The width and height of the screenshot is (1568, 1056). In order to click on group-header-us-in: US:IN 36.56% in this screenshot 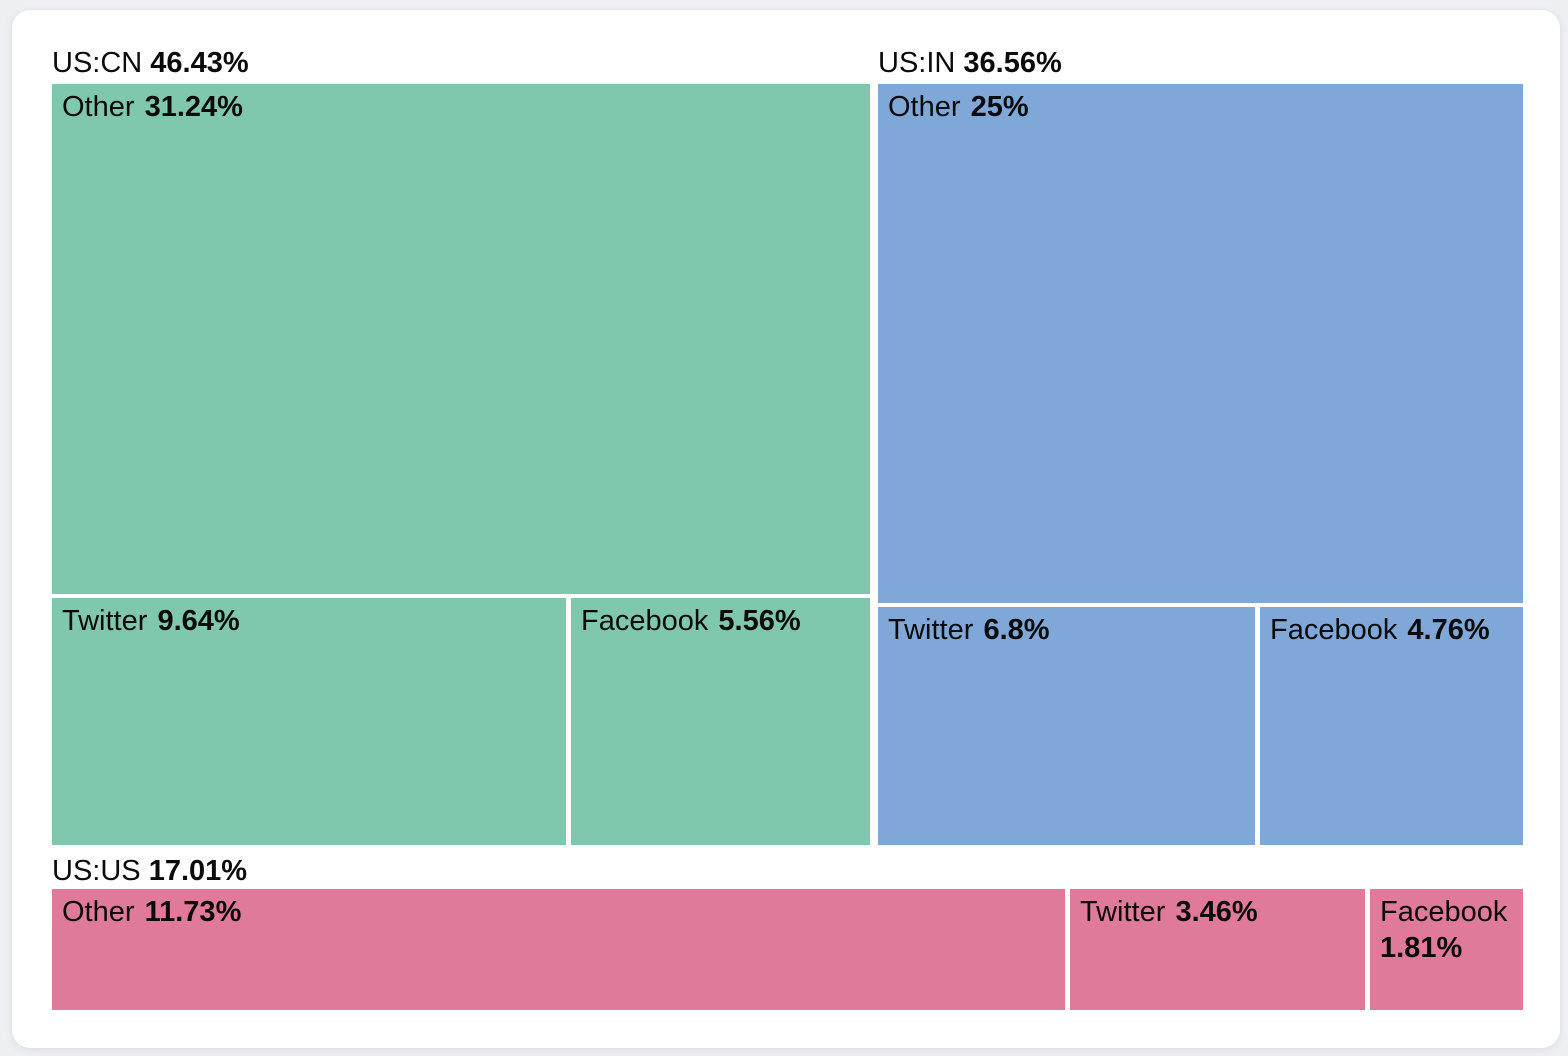, I will do `click(970, 63)`.